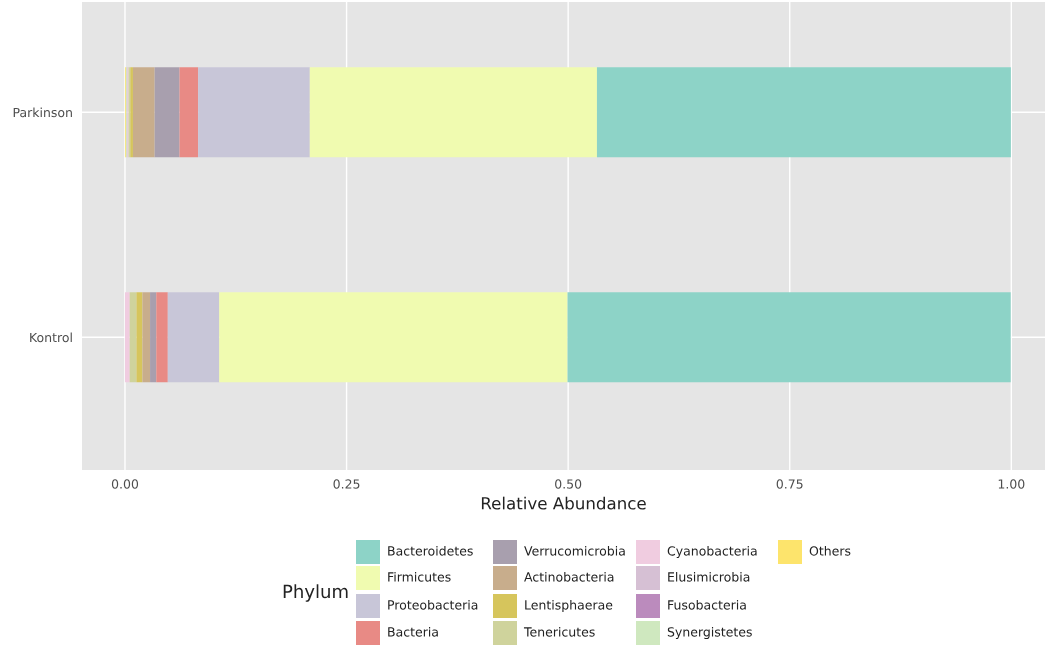  What do you see at coordinates (569, 576) in the screenshot?
I see `legend-label: Actinobacteria` at bounding box center [569, 576].